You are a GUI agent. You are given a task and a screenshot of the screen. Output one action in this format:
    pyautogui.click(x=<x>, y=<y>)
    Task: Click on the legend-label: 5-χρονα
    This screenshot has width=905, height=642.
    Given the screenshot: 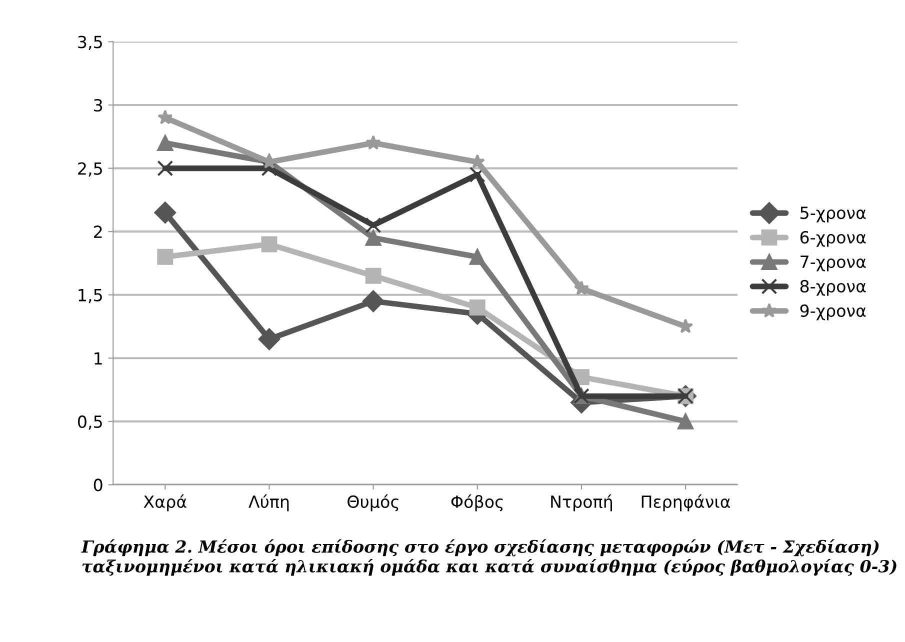 What is the action you would take?
    pyautogui.click(x=833, y=214)
    